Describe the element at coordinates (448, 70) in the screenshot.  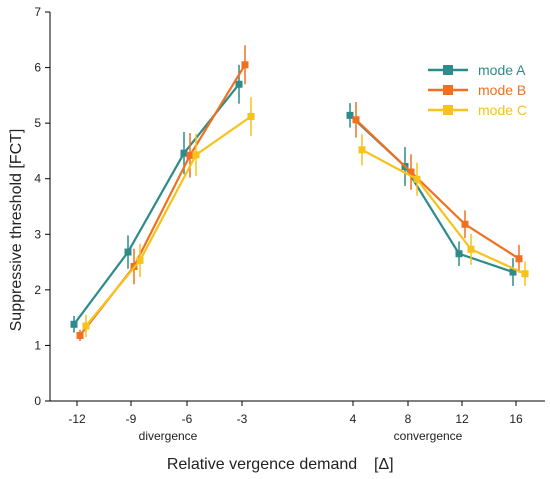
I see `legend-marker-mode-a` at that location.